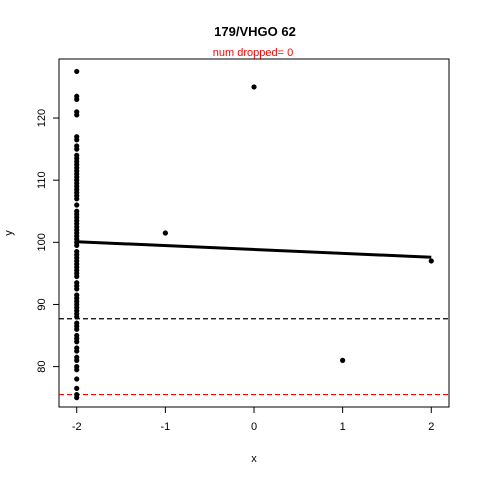  What do you see at coordinates (165, 427) in the screenshot?
I see `x-tick-label: -1` at bounding box center [165, 427].